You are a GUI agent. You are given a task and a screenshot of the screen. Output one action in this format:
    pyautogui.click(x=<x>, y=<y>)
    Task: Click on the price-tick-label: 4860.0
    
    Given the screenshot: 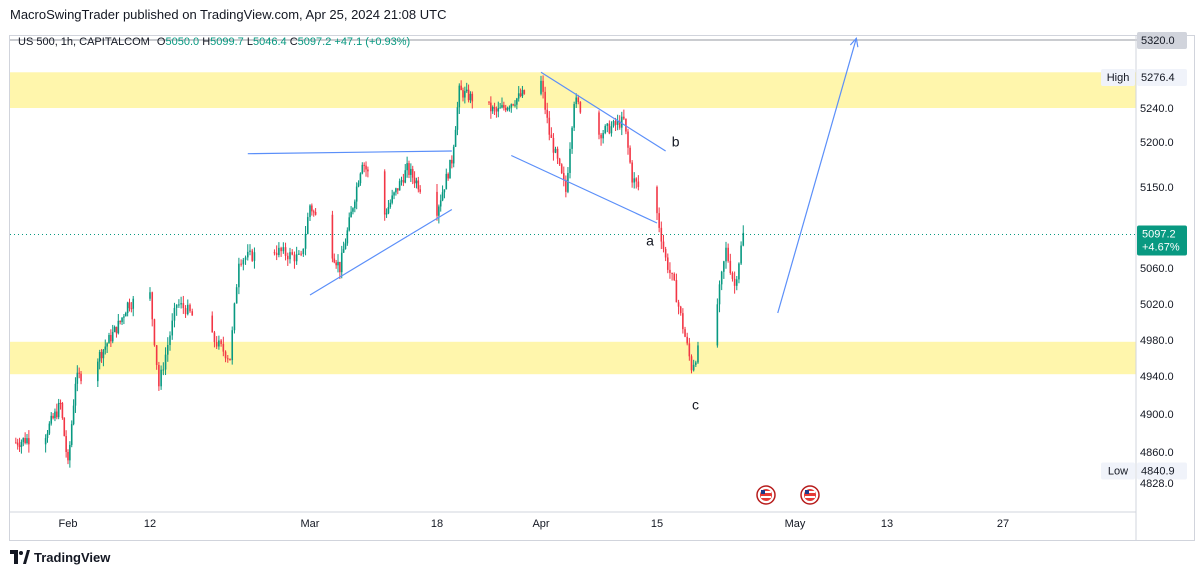 What is the action you would take?
    pyautogui.click(x=1157, y=453)
    